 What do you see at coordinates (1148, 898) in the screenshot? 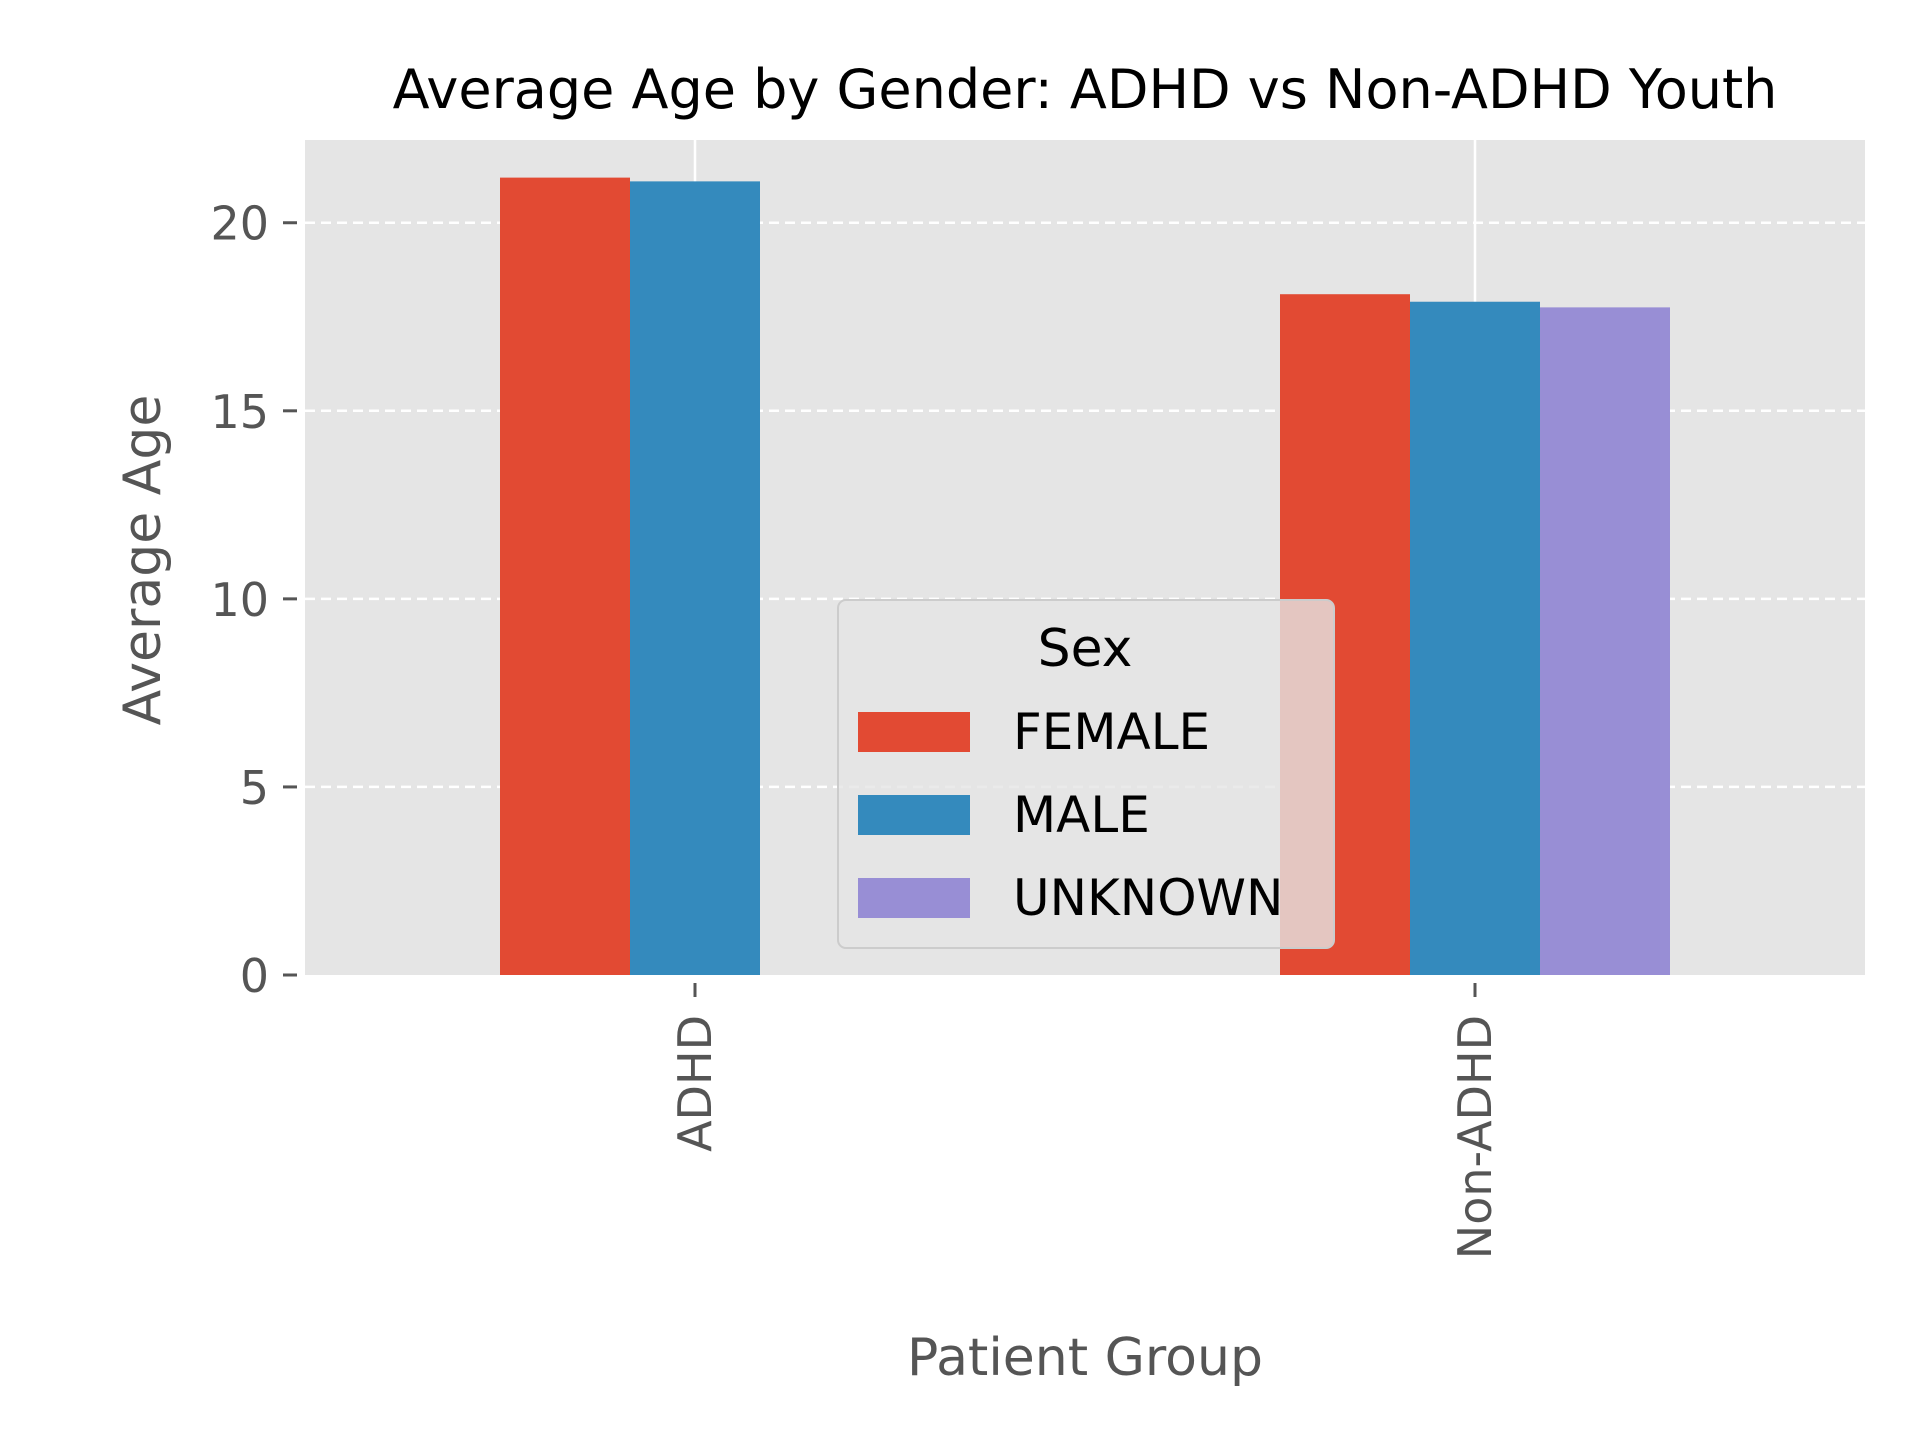
I see `legend-label-unknown: UNKNOWN` at bounding box center [1148, 898].